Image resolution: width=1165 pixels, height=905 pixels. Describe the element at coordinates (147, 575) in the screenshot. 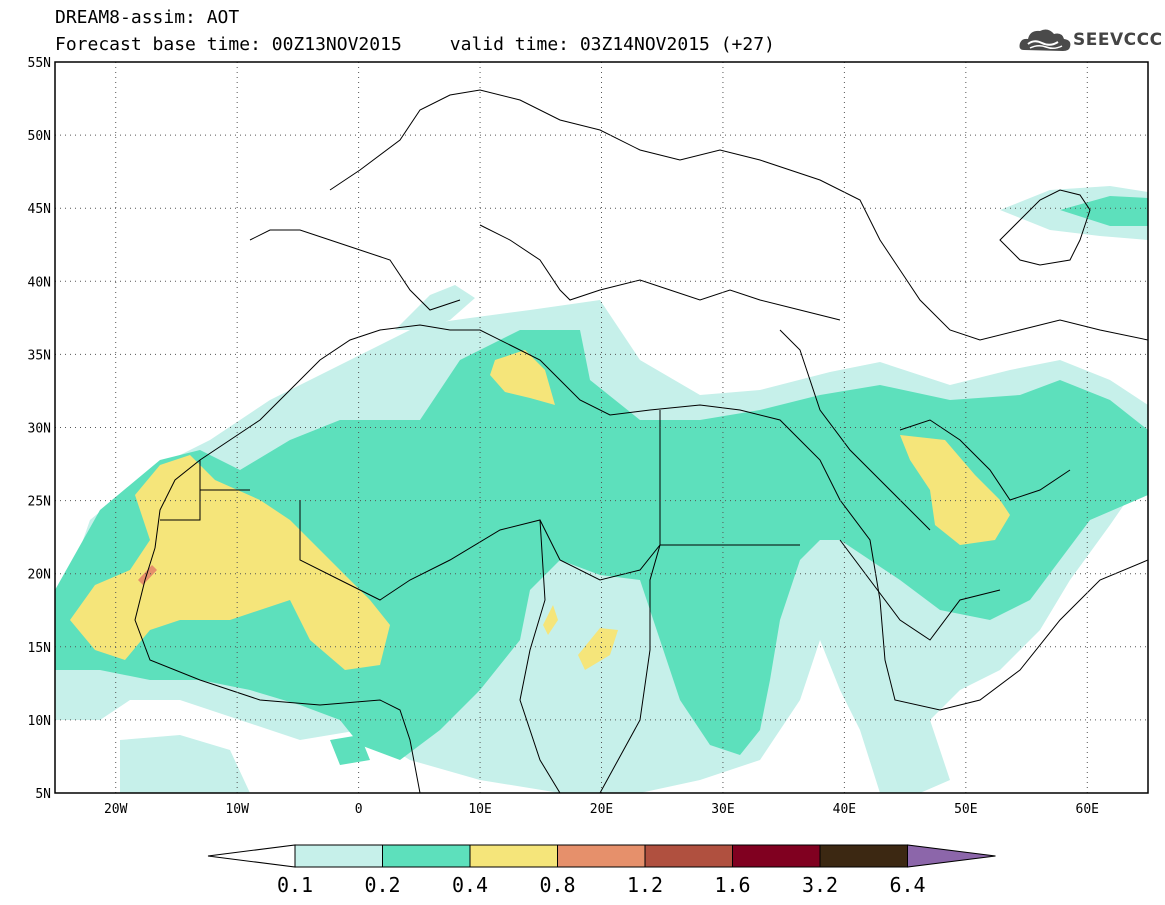

I see `aot-band-0.8-mauritania` at that location.